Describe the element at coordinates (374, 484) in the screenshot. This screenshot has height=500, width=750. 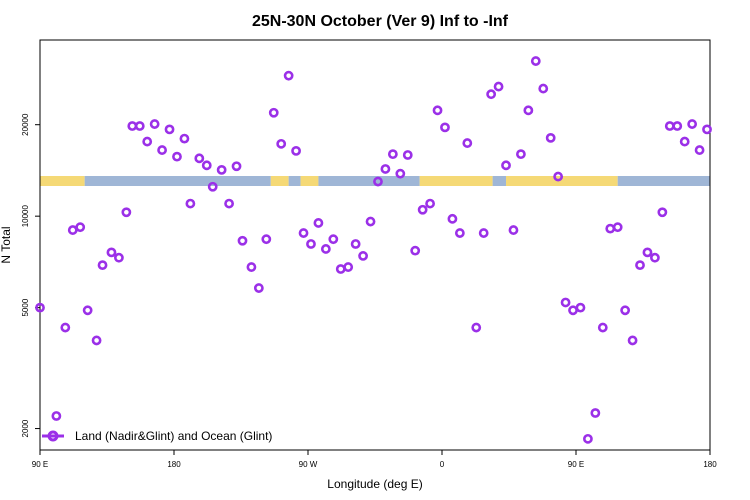
I see `x-axis-label: Longitude (deg E)` at that location.